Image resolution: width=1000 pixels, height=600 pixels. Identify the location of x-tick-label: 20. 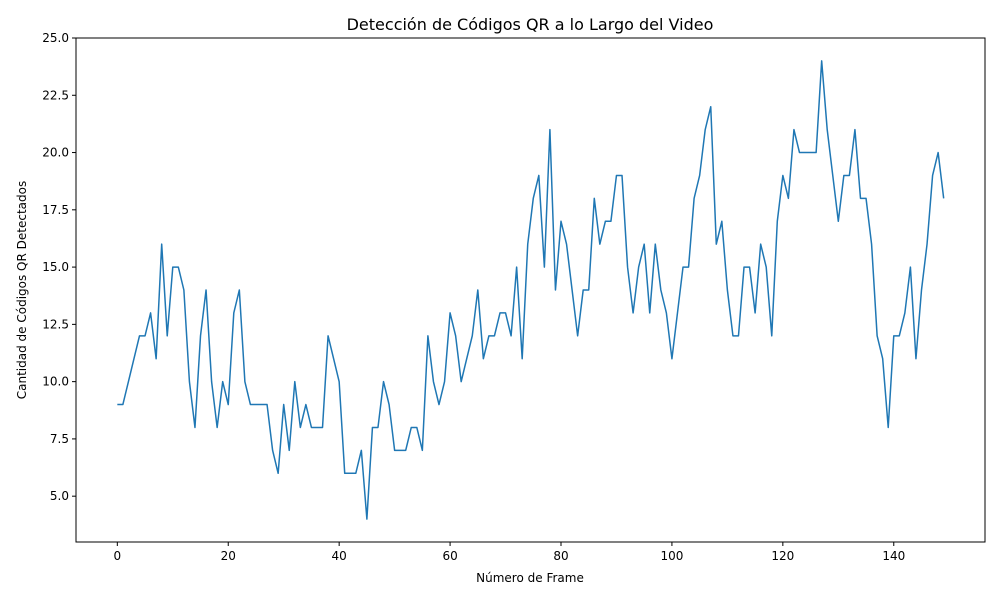
(228, 556).